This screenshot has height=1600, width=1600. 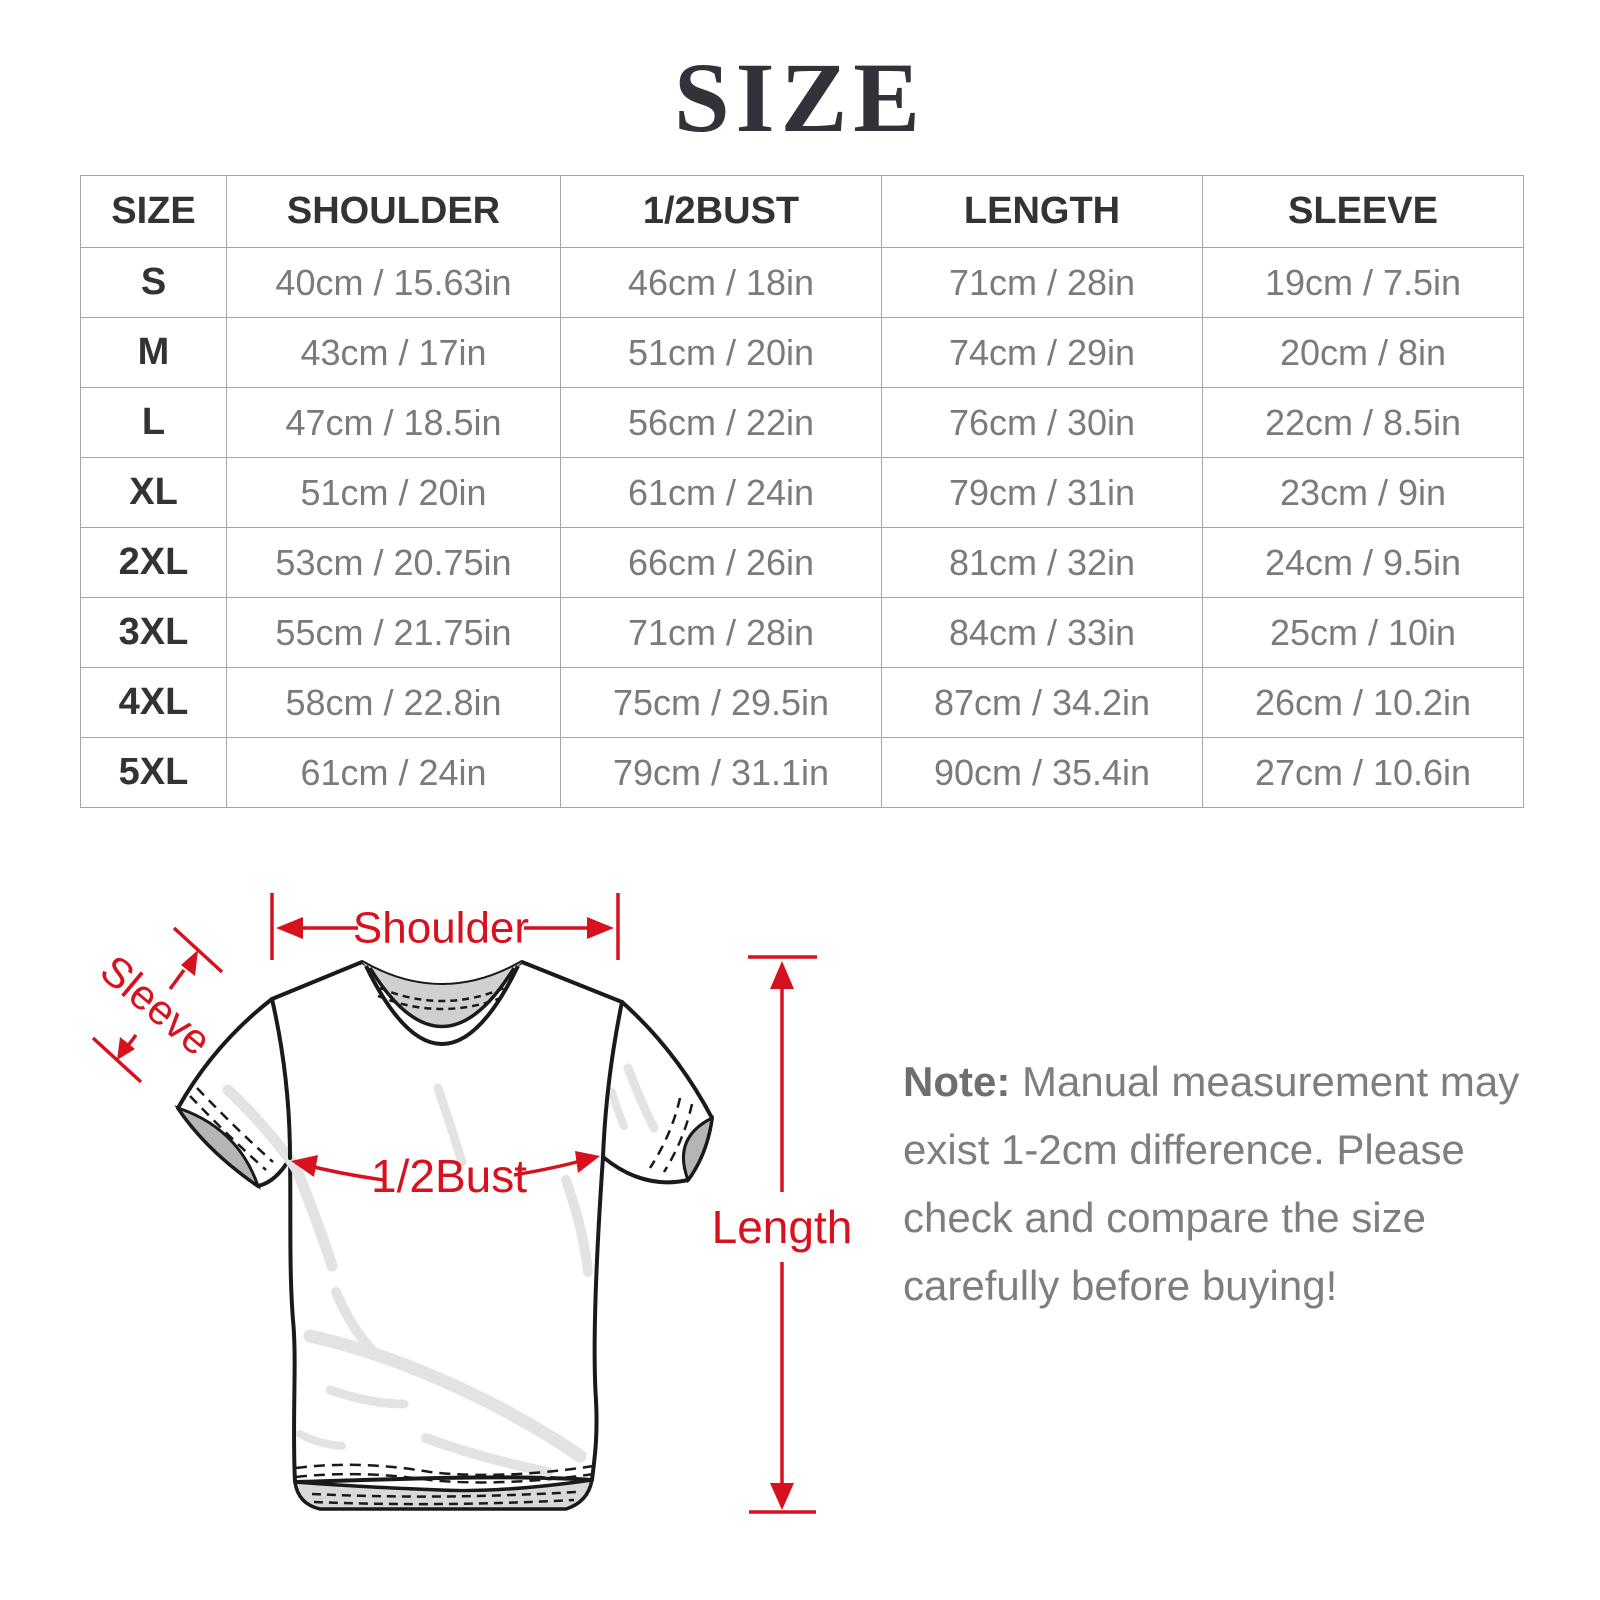 I want to click on length-label: Length, so click(x=782, y=1227).